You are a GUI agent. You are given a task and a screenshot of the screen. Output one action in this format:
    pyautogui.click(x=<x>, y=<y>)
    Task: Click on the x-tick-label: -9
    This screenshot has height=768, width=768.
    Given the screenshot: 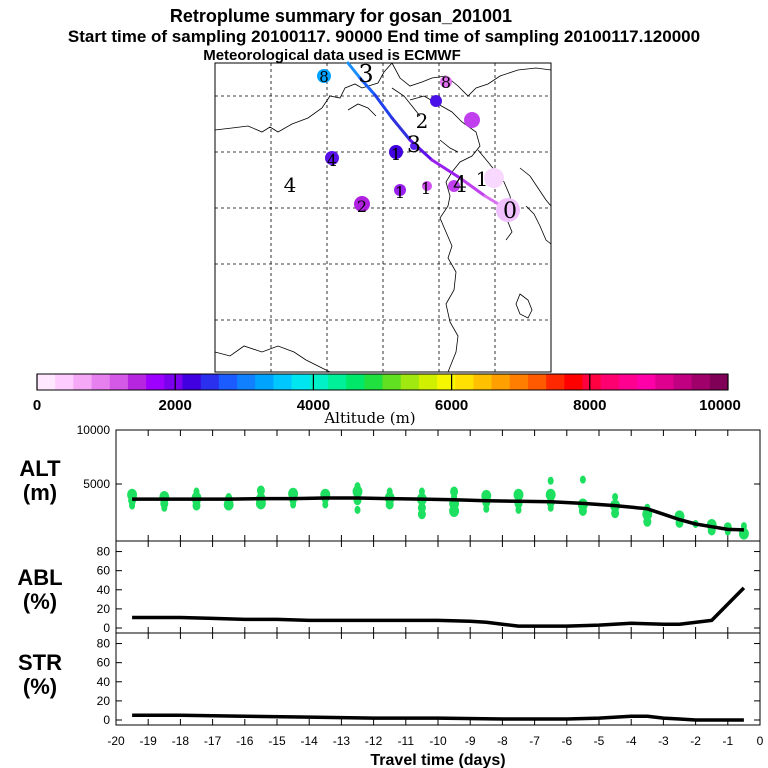 What is the action you would take?
    pyautogui.click(x=470, y=741)
    